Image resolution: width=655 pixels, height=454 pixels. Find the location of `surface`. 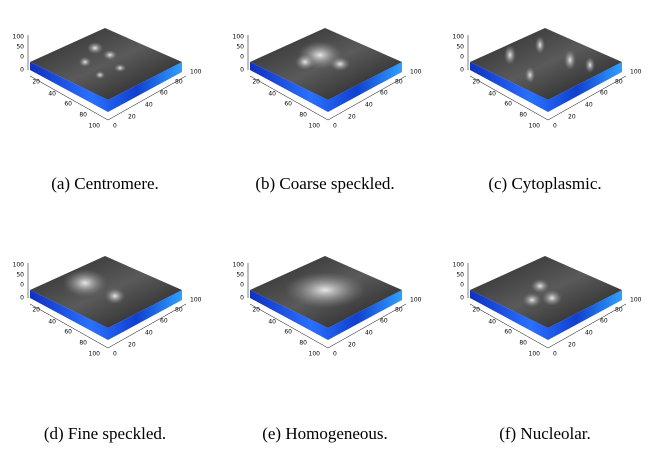

surface is located at coordinates (106, 64).